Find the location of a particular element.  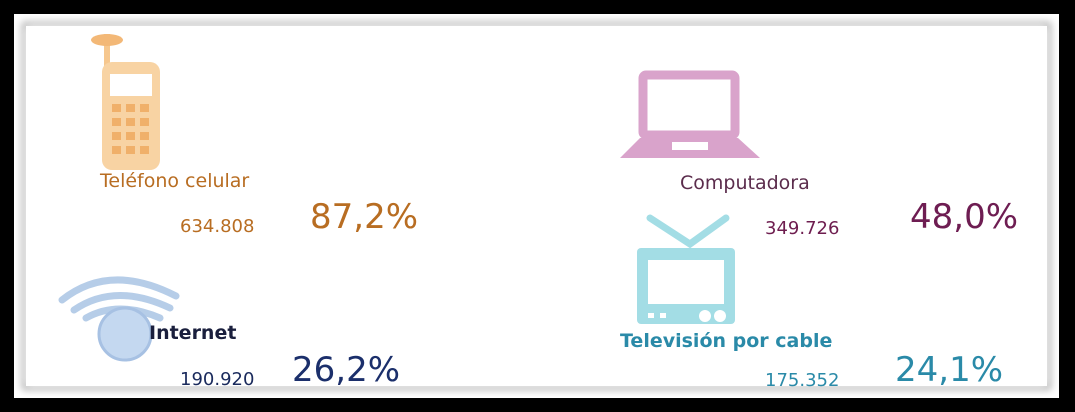

item-count: 190.920 is located at coordinates (217, 379).